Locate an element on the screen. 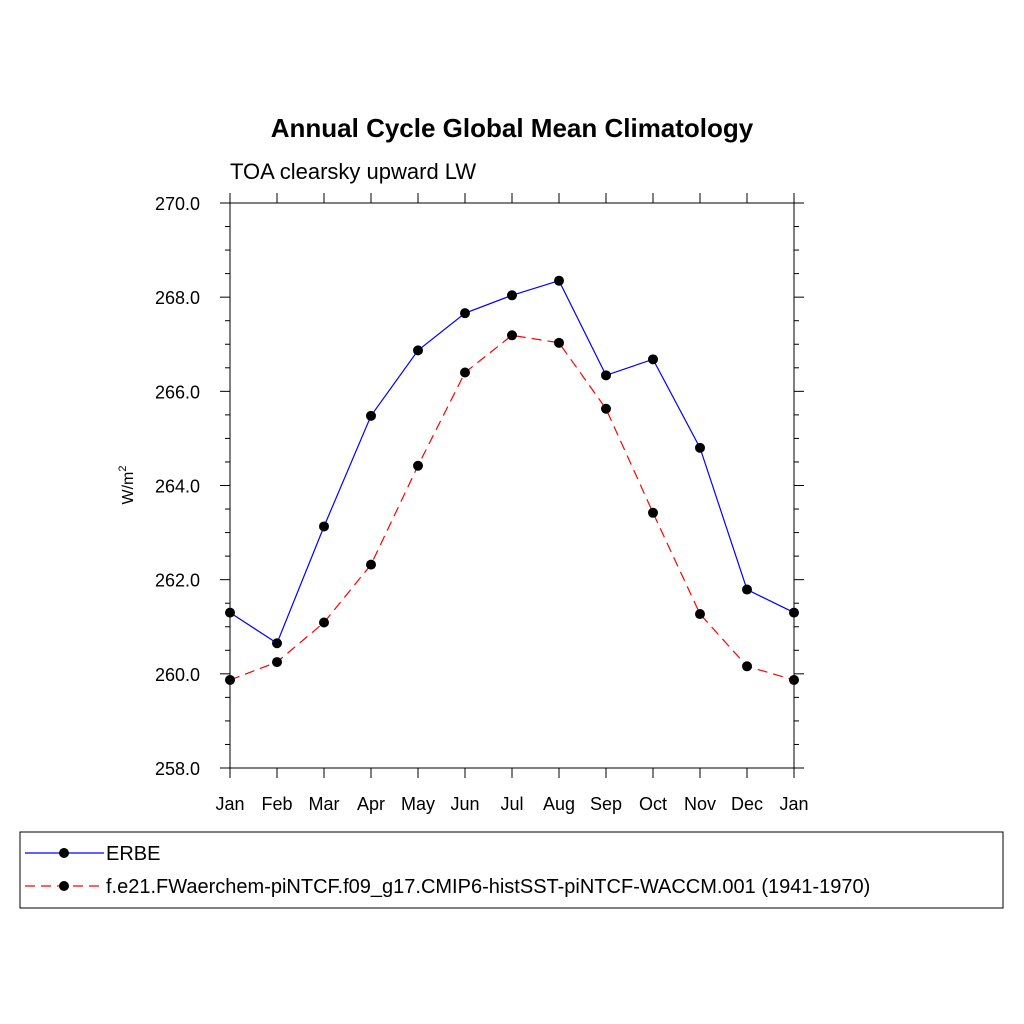 The image size is (1024, 1024). y-axis-label-superscript: 2 is located at coordinates (123, 469).